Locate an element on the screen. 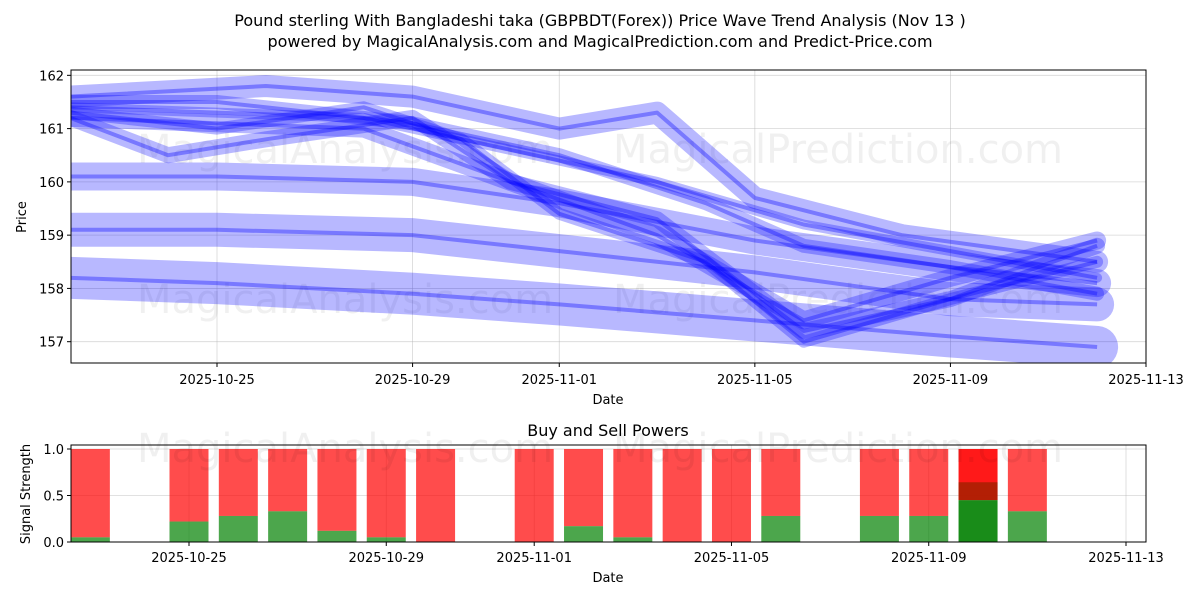  power-y-tick-label: 0.0 is located at coordinates (53, 543).